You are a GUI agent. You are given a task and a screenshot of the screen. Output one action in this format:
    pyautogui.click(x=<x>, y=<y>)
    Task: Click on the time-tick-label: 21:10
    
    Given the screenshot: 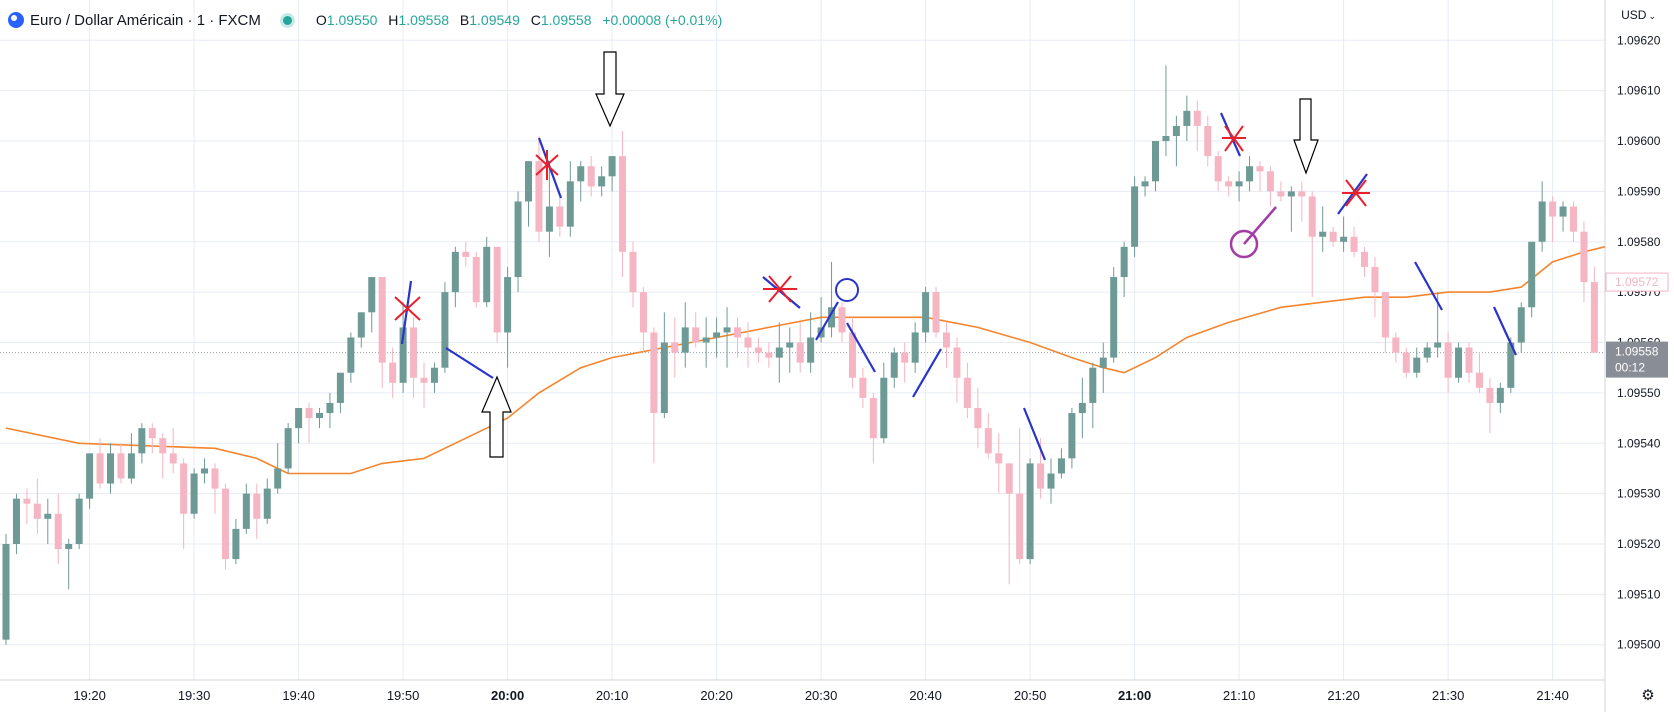 What is the action you would take?
    pyautogui.click(x=1239, y=695)
    